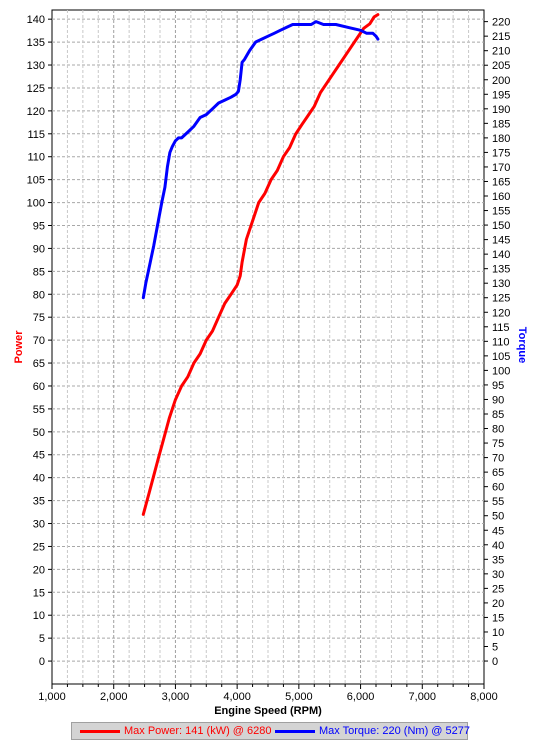 This screenshot has width=537, height=748. Describe the element at coordinates (39, 479) in the screenshot. I see `left-tick-label: 40` at that location.